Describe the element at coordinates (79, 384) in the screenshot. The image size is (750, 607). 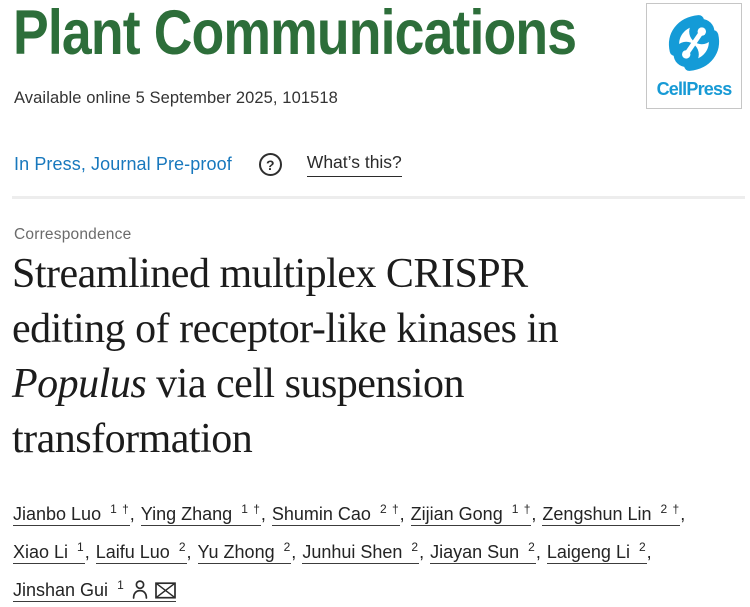
I see `title-italic-segment: Populus` at that location.